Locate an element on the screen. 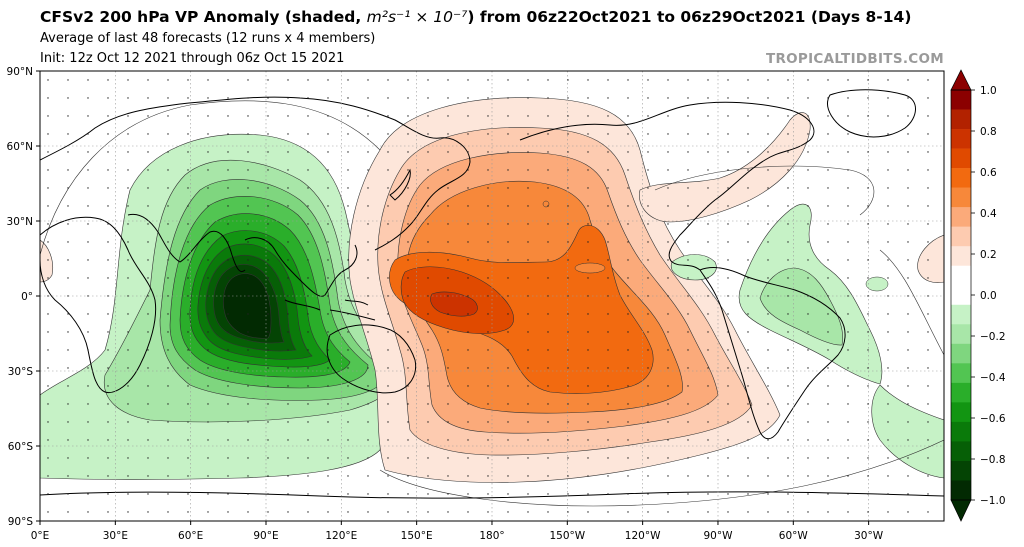 This screenshot has height=547, width=1024. zero-contour-north is located at coordinates (210, 178).